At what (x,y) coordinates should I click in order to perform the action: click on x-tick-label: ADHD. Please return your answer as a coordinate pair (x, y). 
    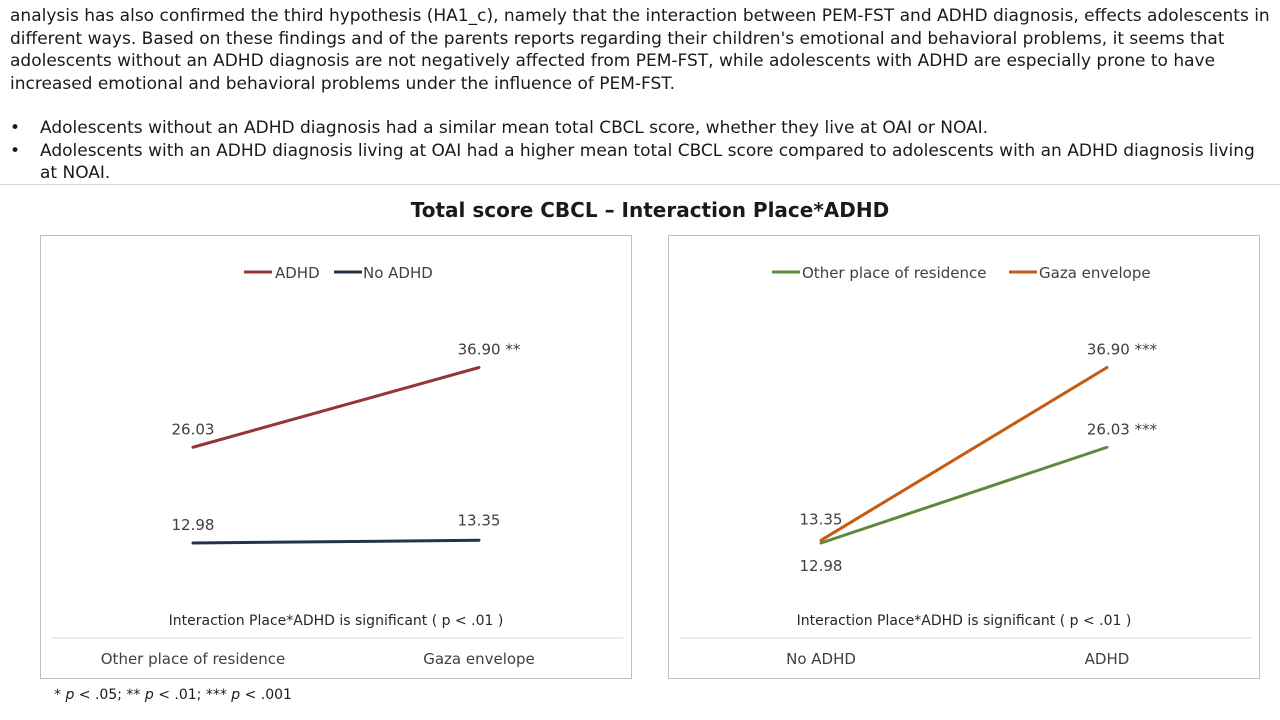
    Looking at the image, I should click on (1107, 659).